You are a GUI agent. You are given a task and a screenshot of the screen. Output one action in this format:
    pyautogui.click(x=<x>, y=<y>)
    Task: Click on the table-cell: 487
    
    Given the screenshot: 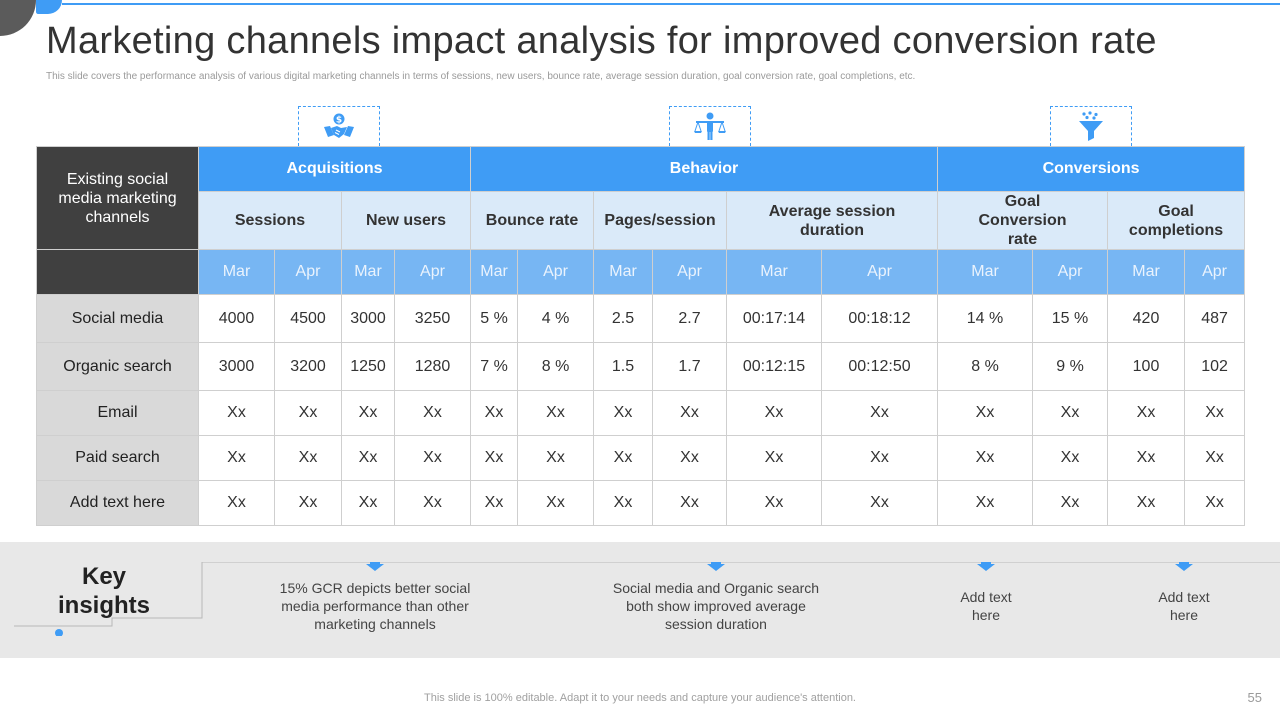 What is the action you would take?
    pyautogui.click(x=1215, y=318)
    